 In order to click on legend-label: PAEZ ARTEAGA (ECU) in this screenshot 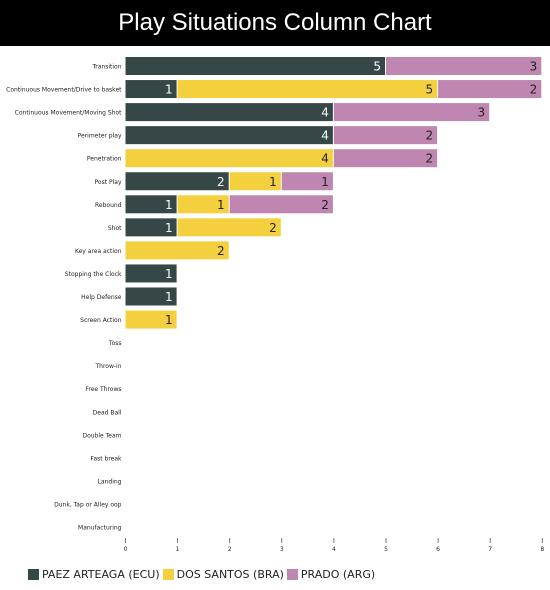, I will do `click(101, 574)`.